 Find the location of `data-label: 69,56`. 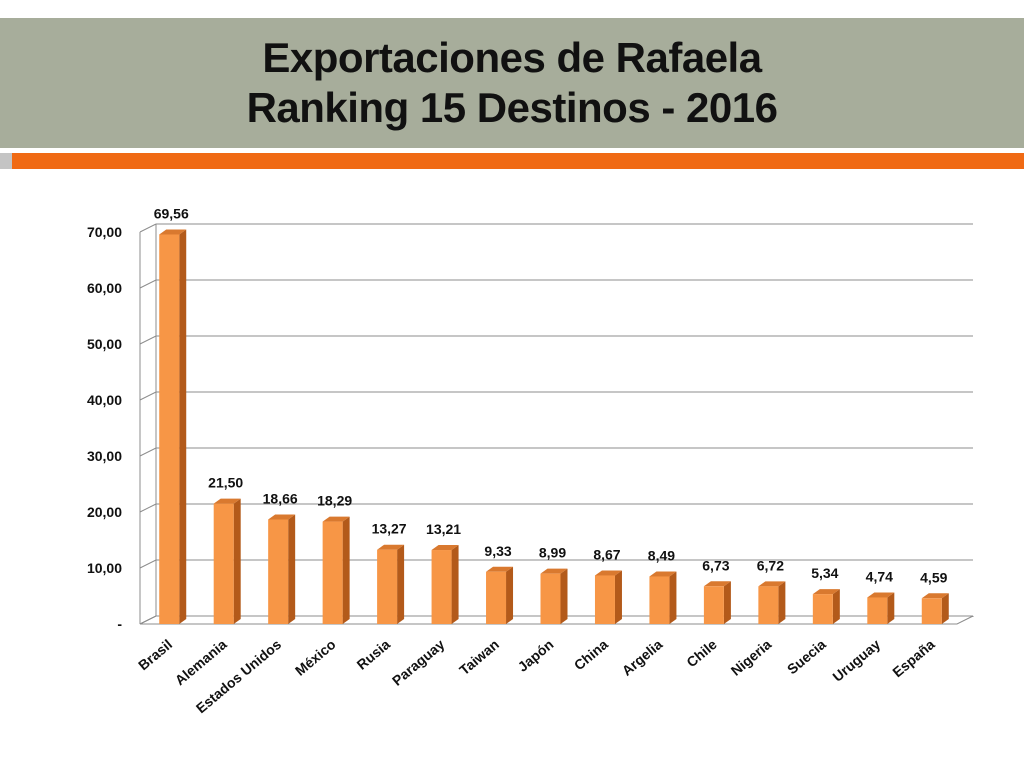

data-label: 69,56 is located at coordinates (171, 213).